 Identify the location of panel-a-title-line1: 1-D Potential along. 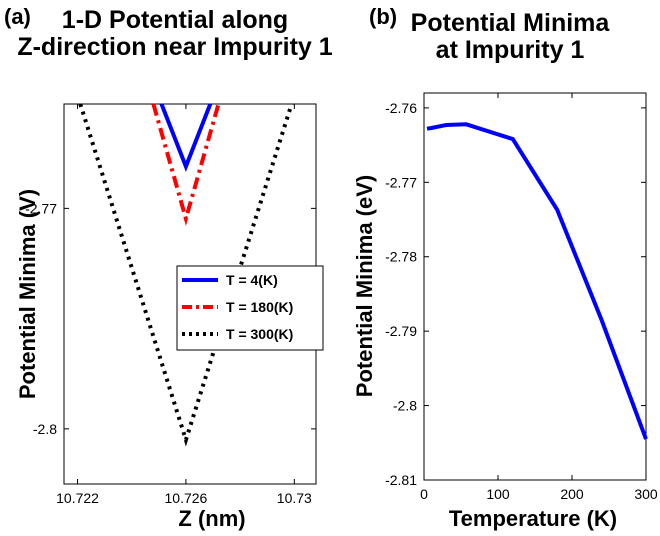
(175, 20).